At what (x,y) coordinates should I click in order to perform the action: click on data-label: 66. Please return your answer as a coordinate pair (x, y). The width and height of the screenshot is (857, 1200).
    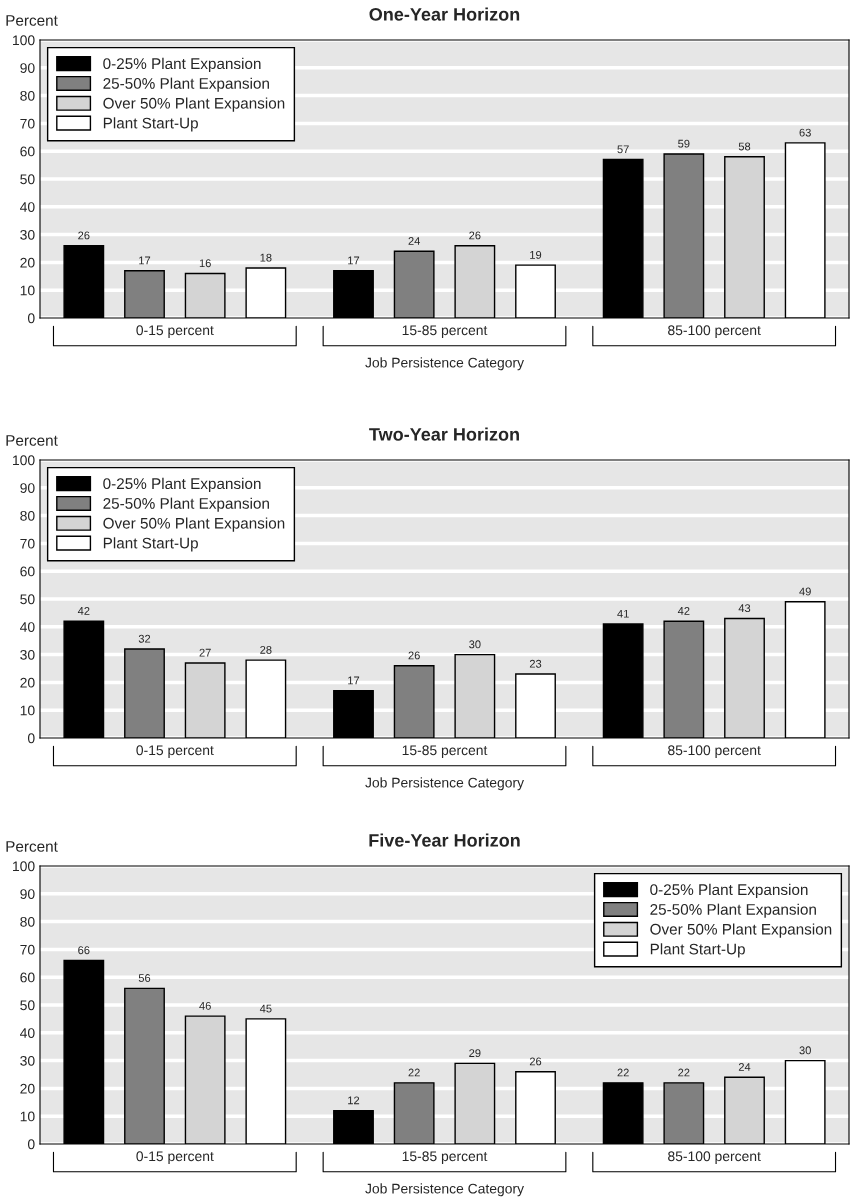
    Looking at the image, I should click on (84, 950).